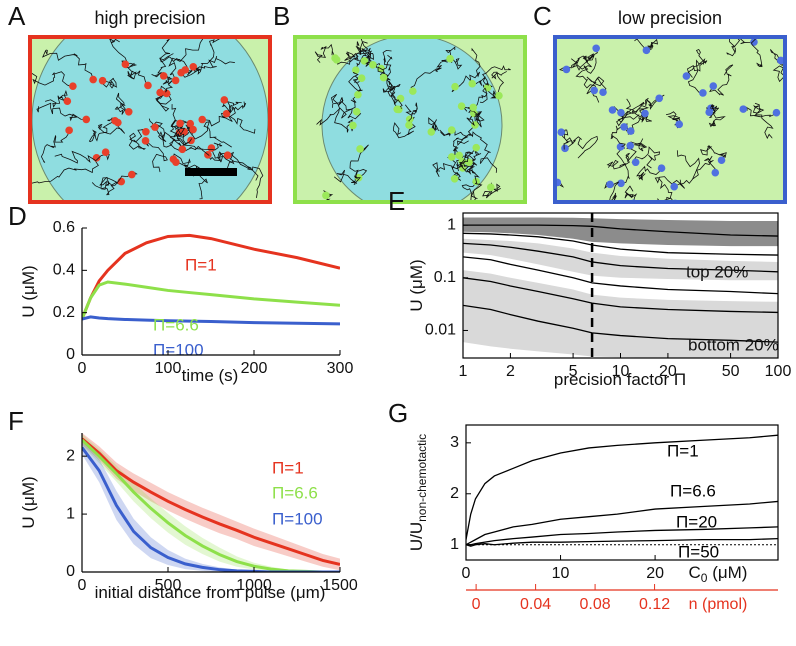 Image resolution: width=796 pixels, height=646 pixels. Describe the element at coordinates (422, 478) in the screenshot. I see `y-axis-label-sub: non-chemotactic` at that location.